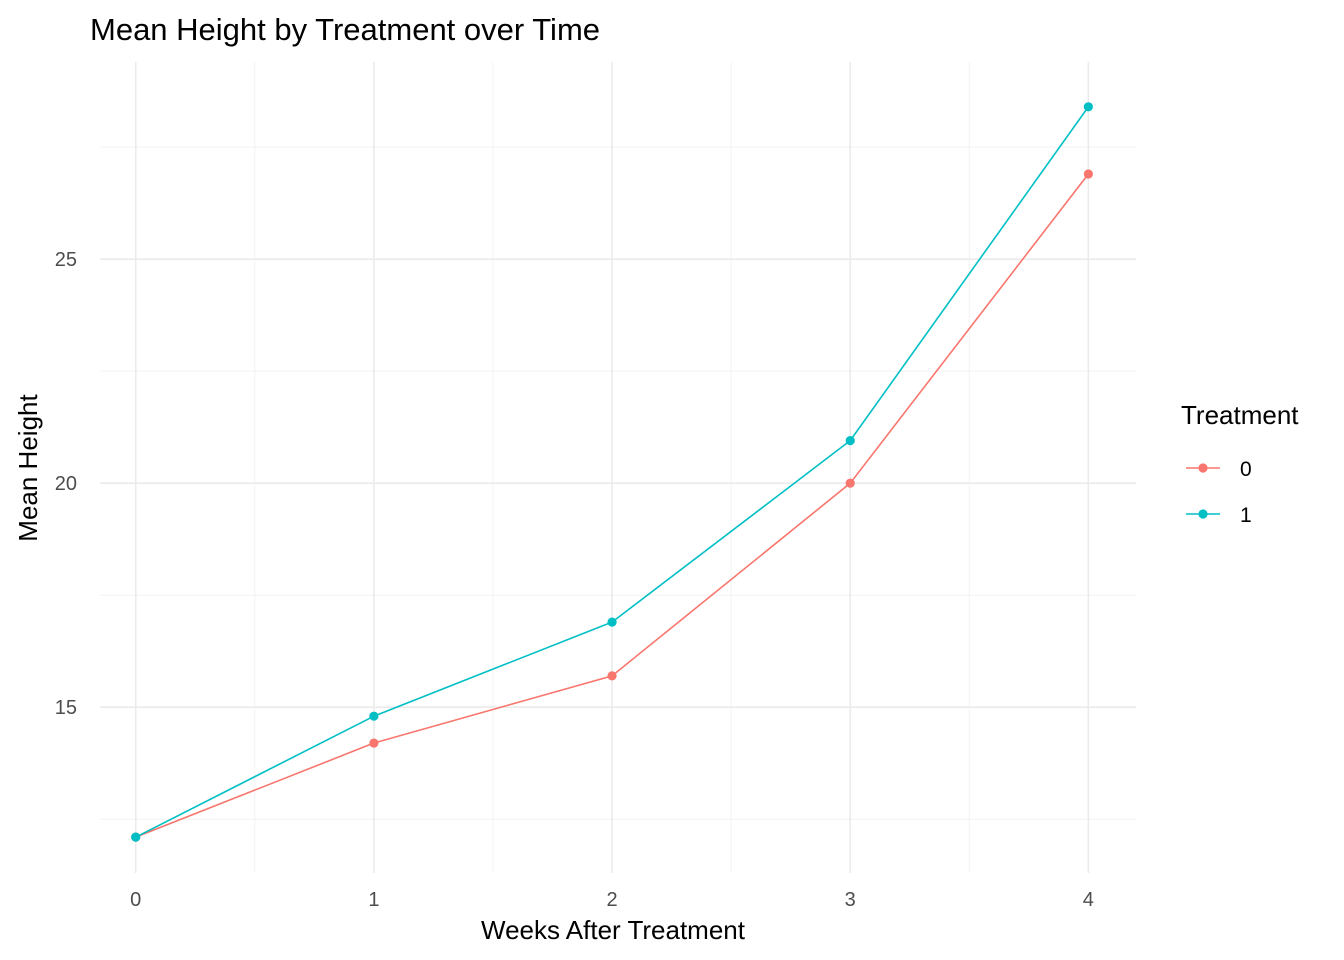  What do you see at coordinates (28, 468) in the screenshot?
I see `y-axis-label: Mean Height` at bounding box center [28, 468].